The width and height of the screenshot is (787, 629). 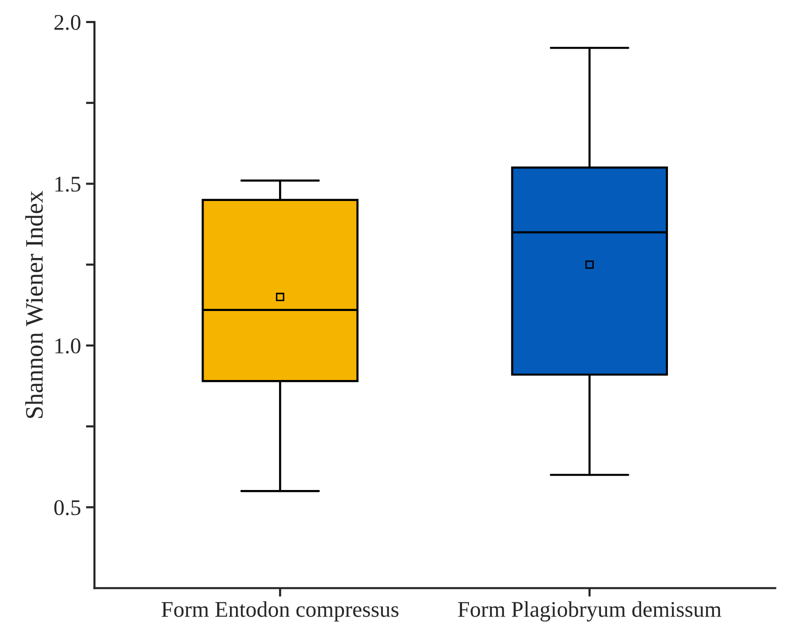 What do you see at coordinates (67, 184) in the screenshot?
I see `y-tick-label: 1.5` at bounding box center [67, 184].